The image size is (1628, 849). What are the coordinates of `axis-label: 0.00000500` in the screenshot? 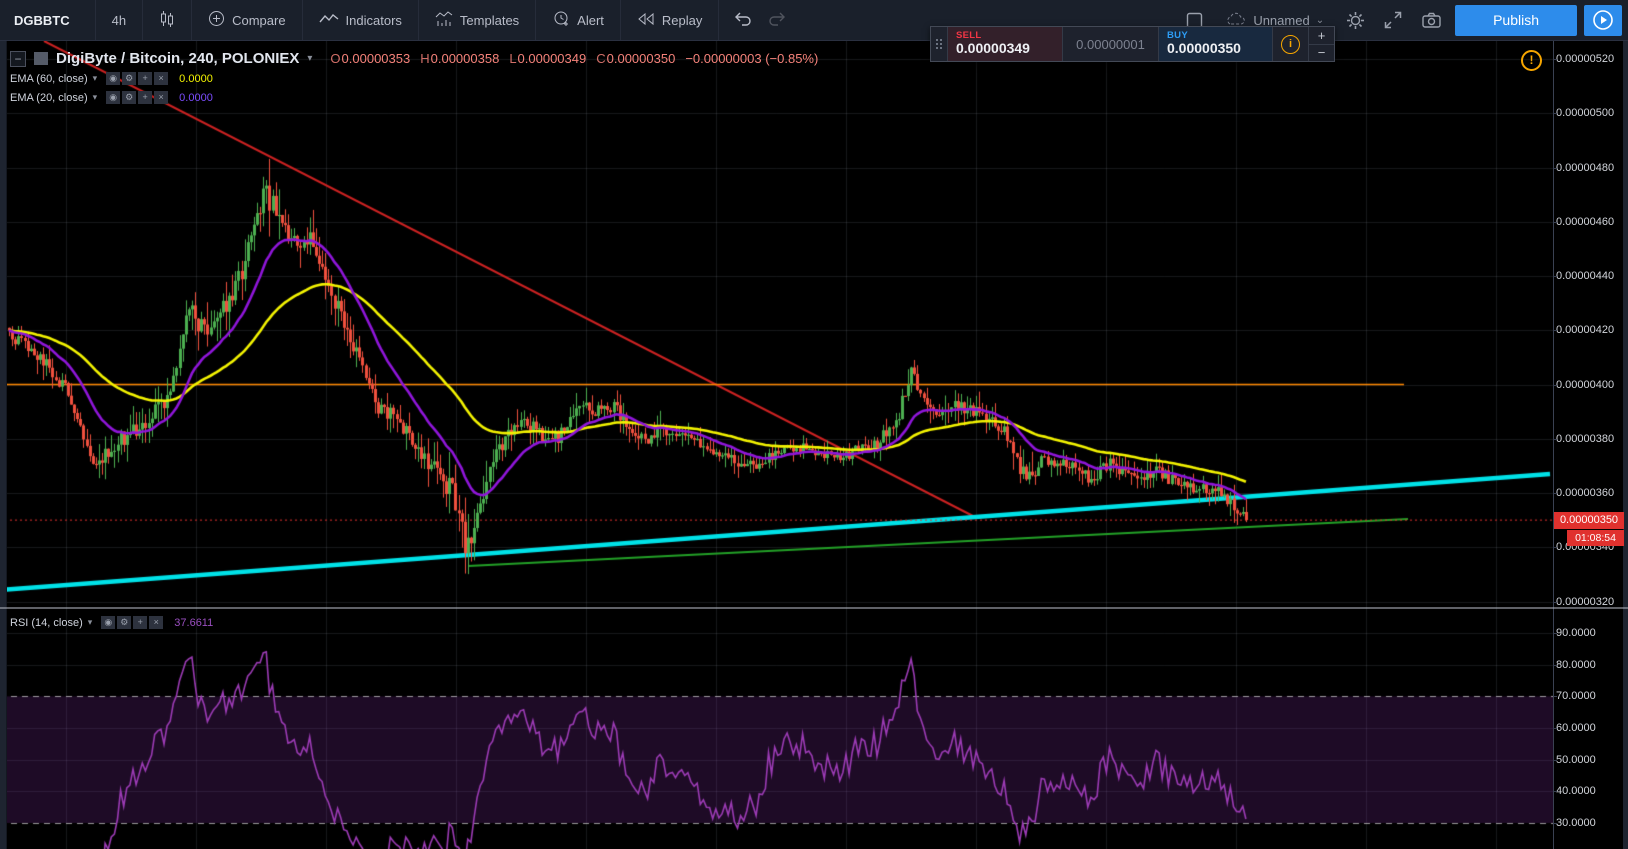 It's located at (1587, 113).